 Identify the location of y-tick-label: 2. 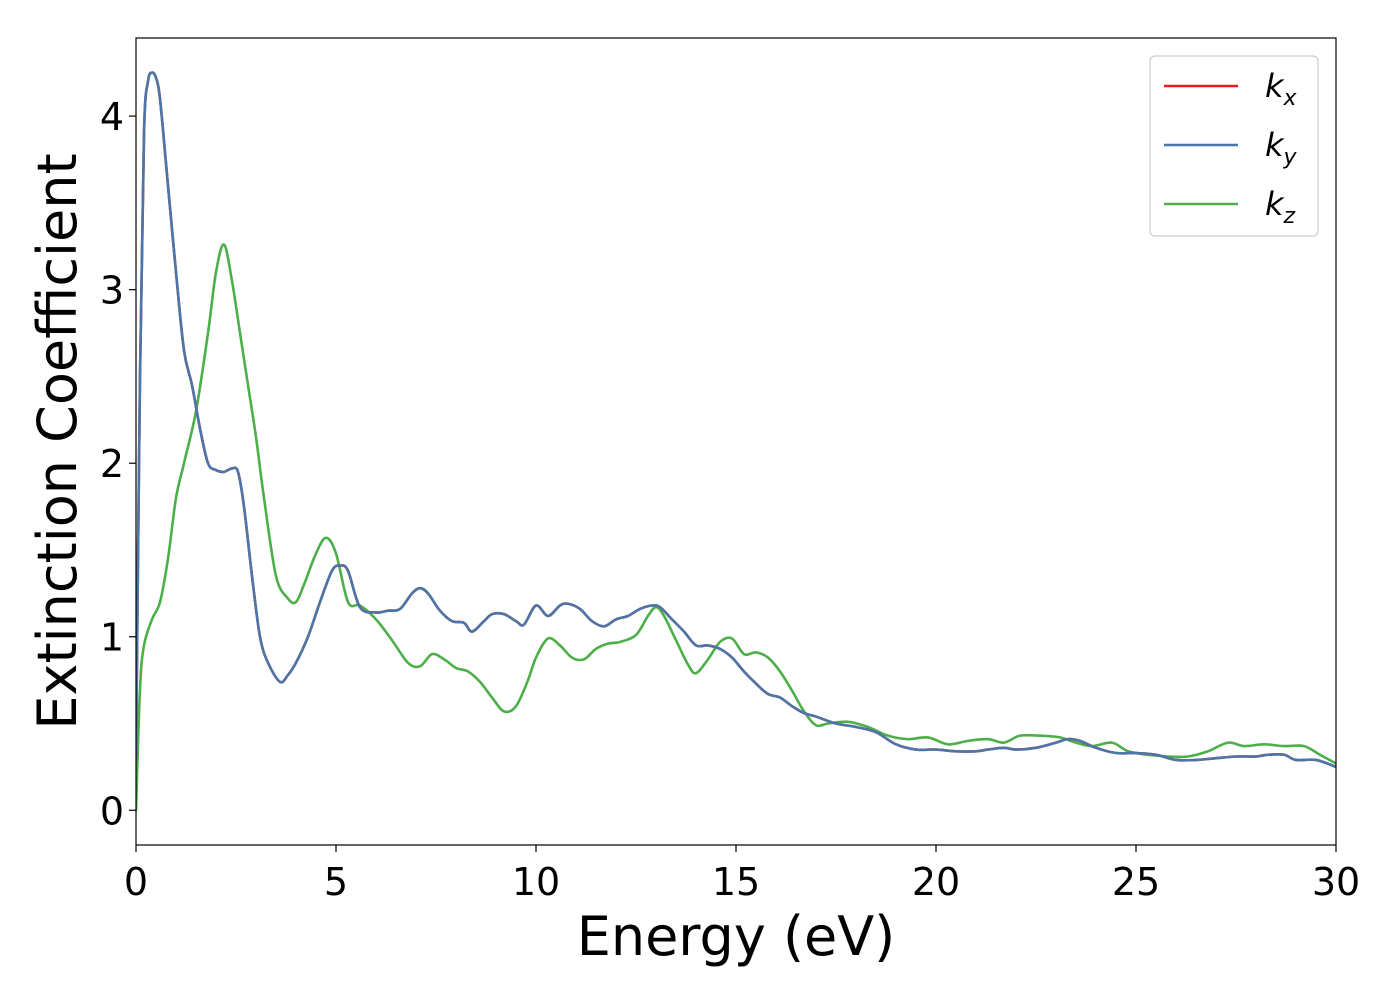
(112, 464).